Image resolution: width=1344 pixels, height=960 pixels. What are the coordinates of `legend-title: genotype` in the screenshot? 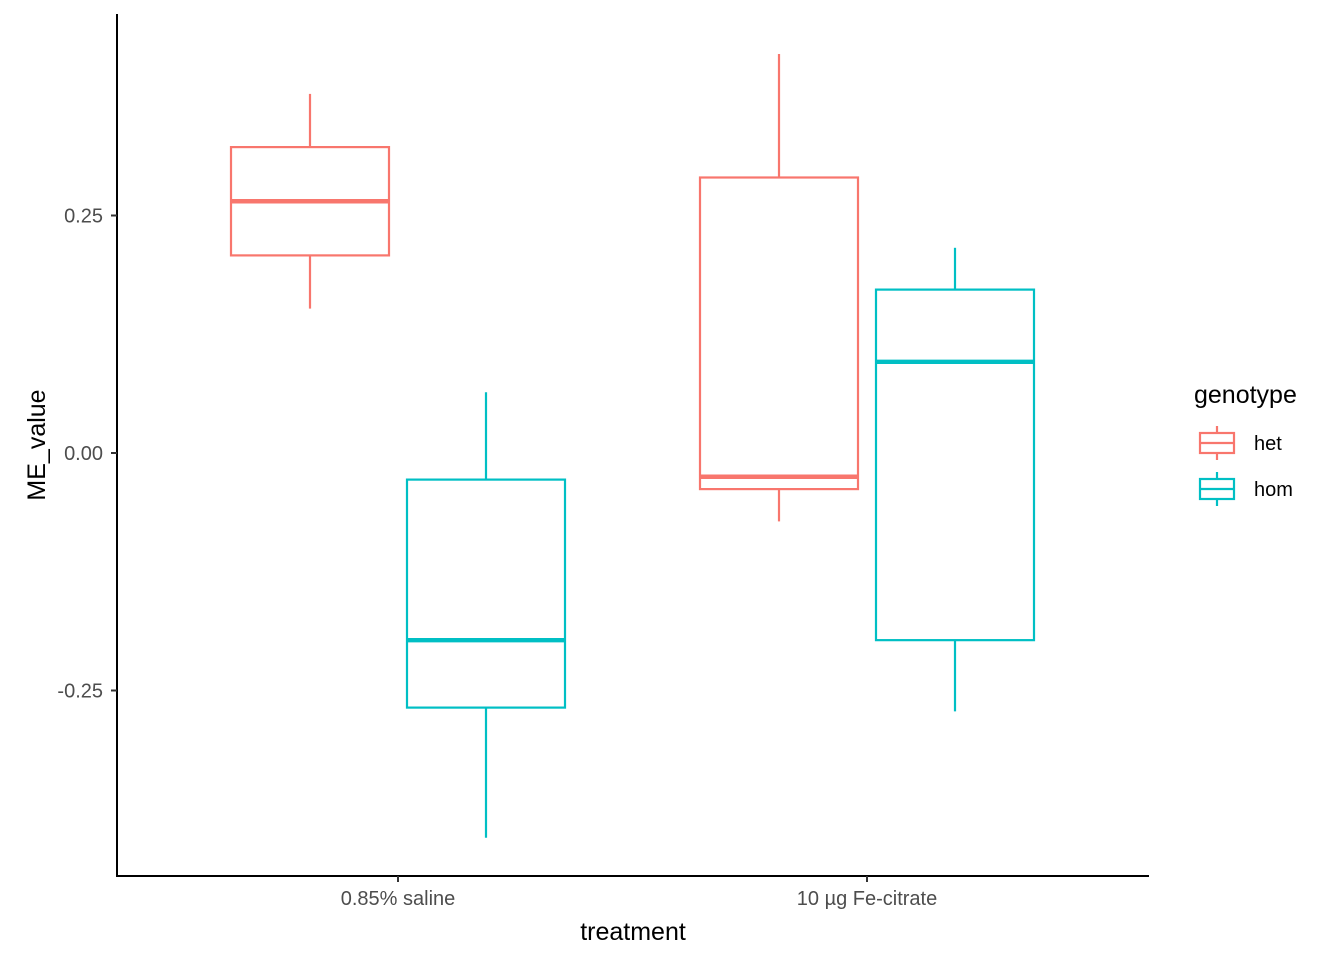 It's located at (1245, 395).